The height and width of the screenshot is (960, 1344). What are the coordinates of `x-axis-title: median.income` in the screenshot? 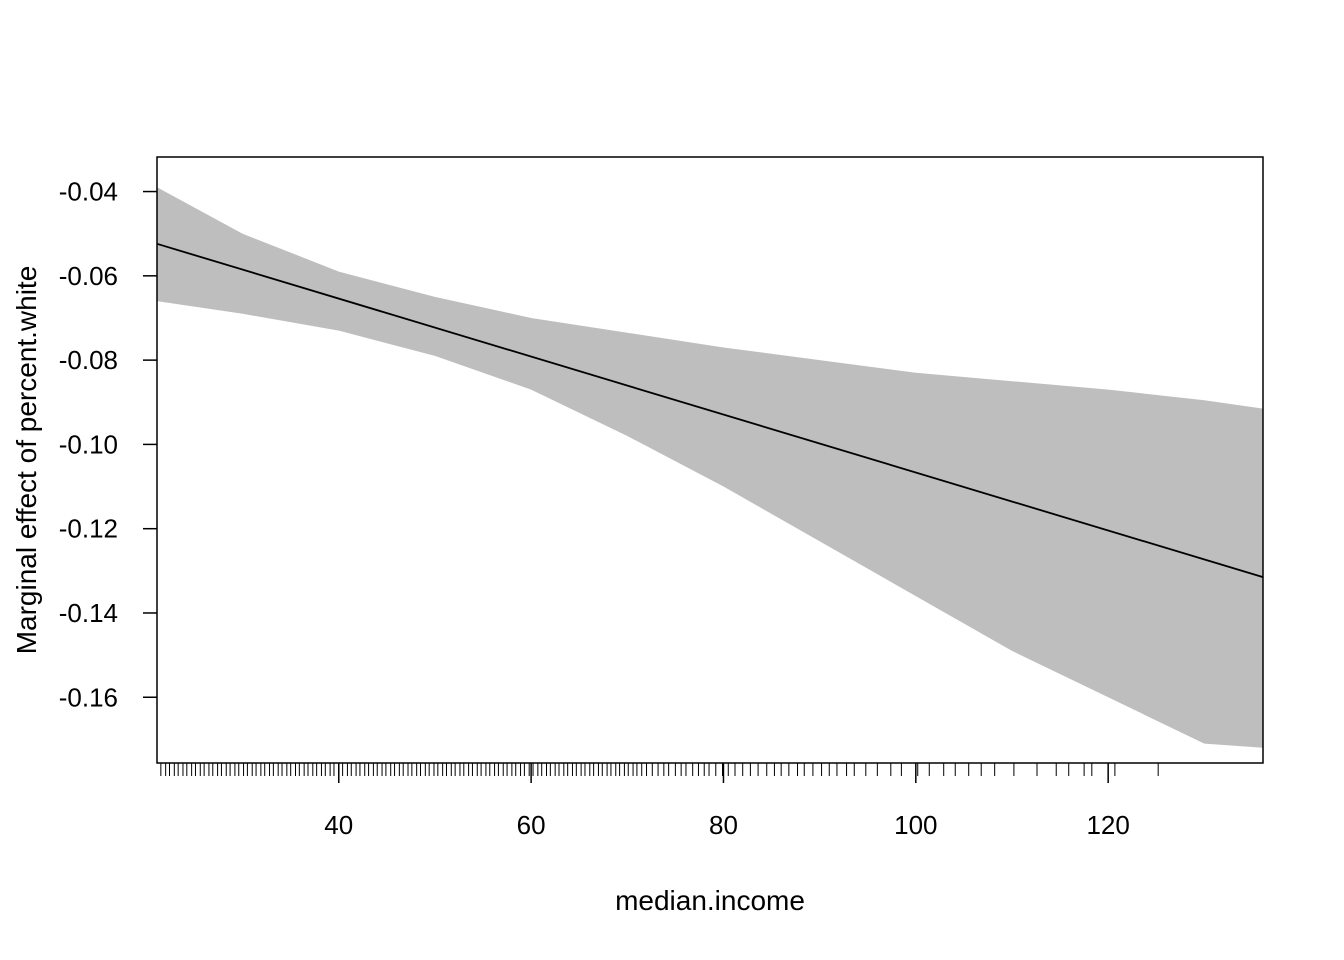 It's located at (710, 900).